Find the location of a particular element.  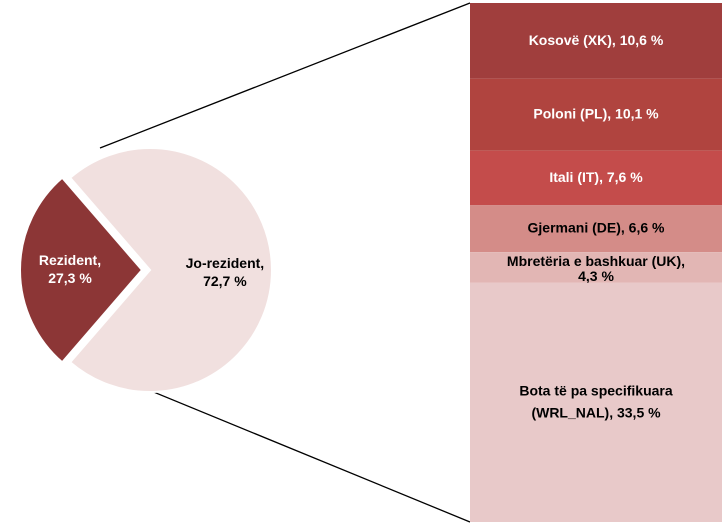

data-label: Rezident, 27,3 % is located at coordinates (70, 269).